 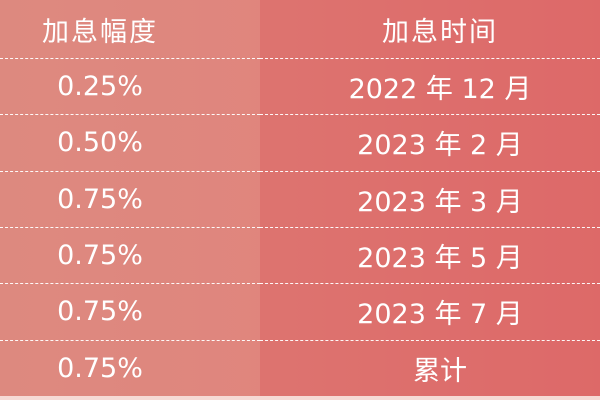 I want to click on table-row: 0.75% 2023 年 3 月, so click(x=300, y=199).